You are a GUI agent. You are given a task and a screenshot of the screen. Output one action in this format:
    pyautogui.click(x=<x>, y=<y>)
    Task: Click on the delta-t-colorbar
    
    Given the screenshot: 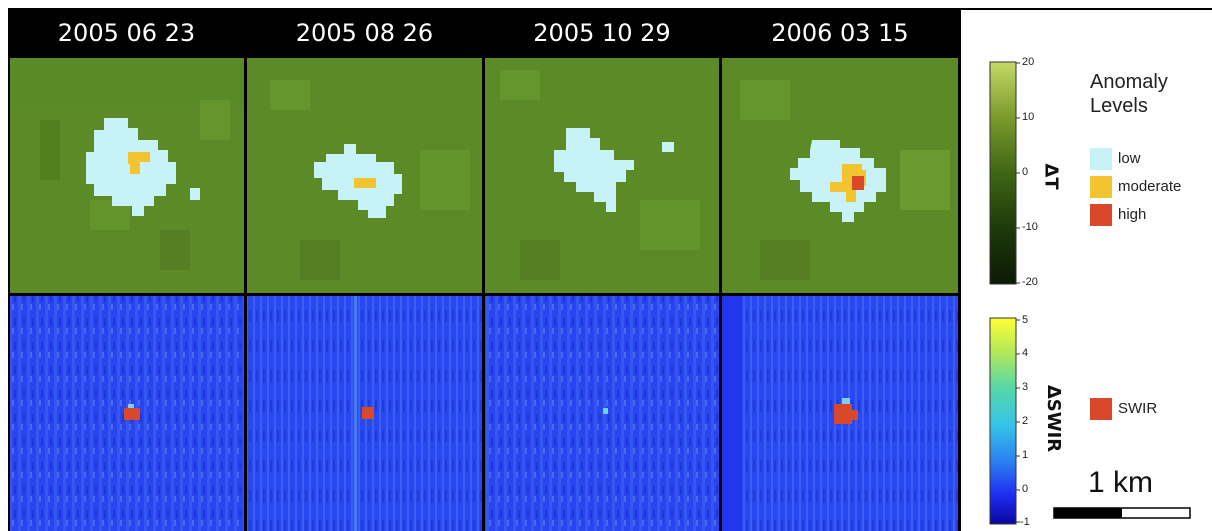 What is the action you would take?
    pyautogui.click(x=1003, y=173)
    